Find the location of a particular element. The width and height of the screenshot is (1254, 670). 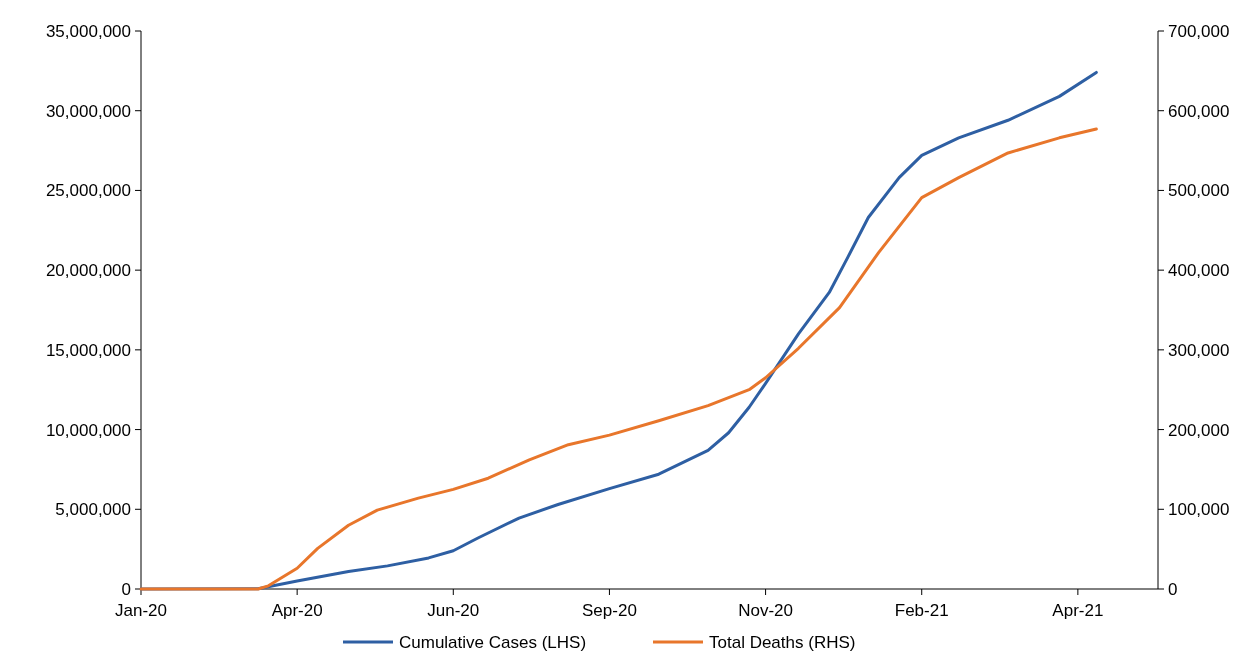

y-tick-label: 25,000,000 is located at coordinates (88, 191).